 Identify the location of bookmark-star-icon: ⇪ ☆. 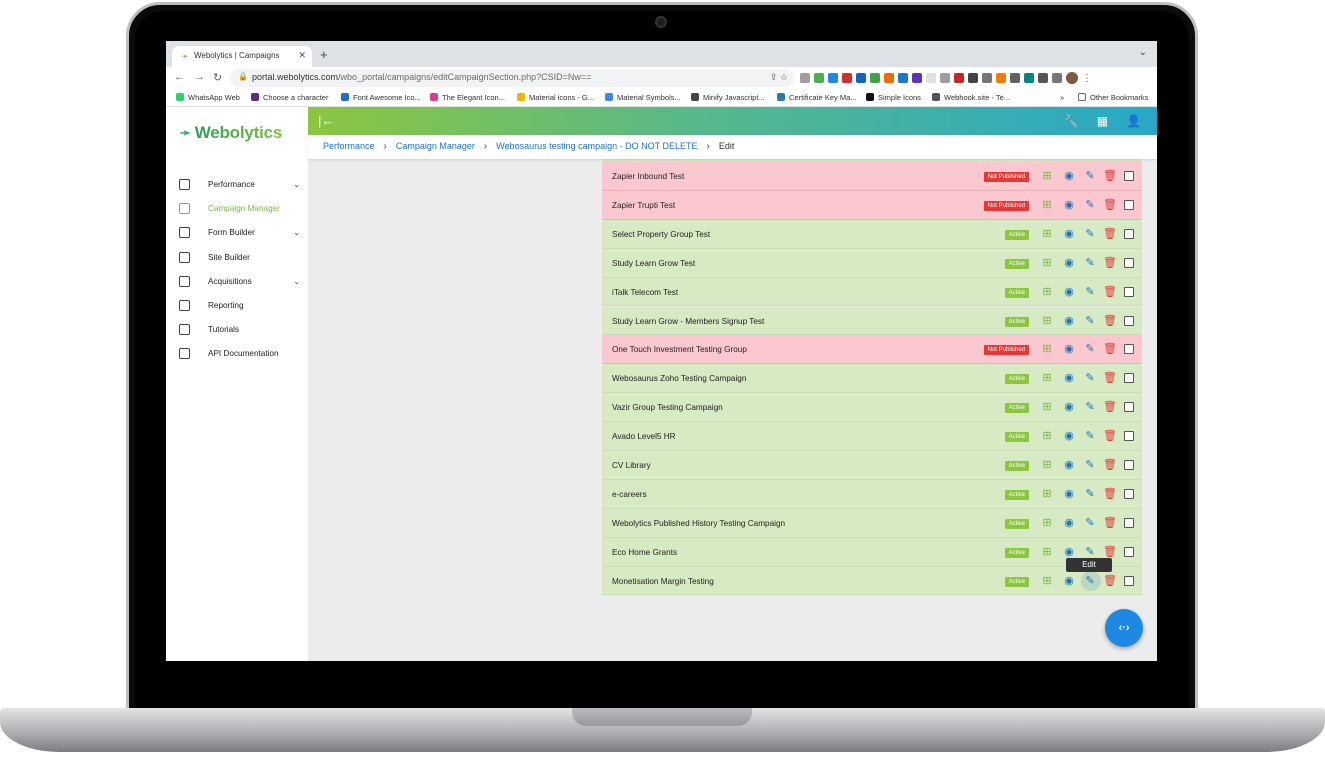
(778, 77).